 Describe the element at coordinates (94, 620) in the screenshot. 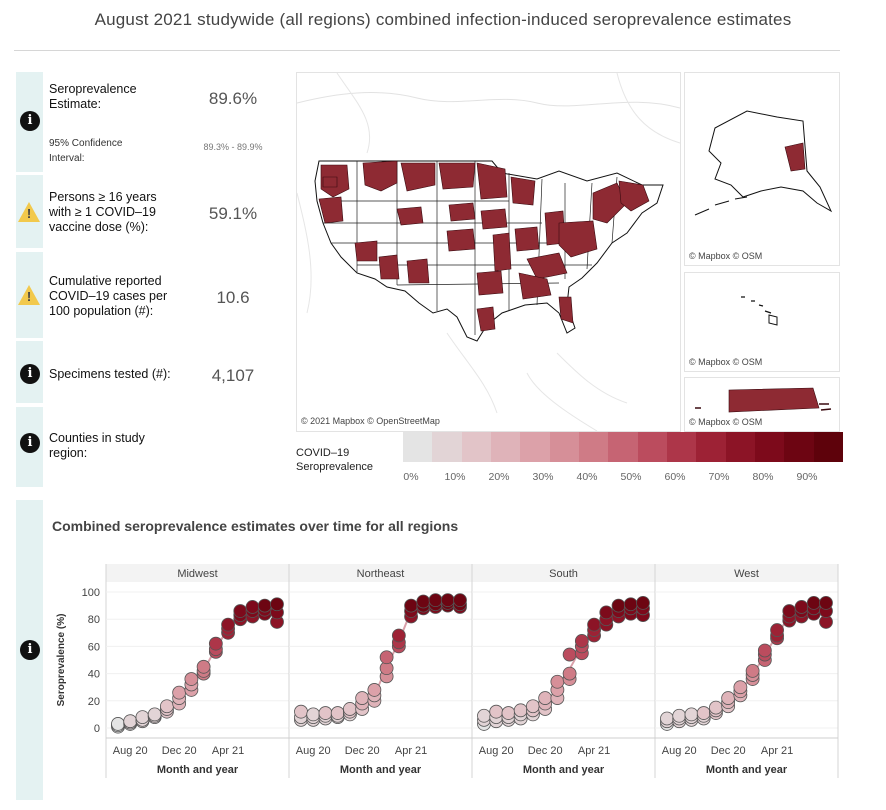

I see `y-tick-label: 80` at that location.